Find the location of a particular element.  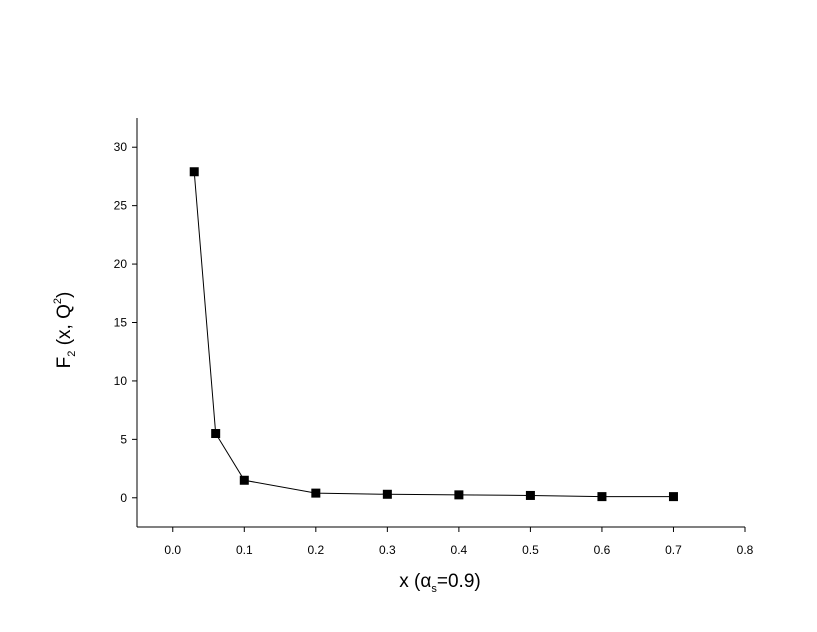

y-tick-label: 5 is located at coordinates (123, 439).